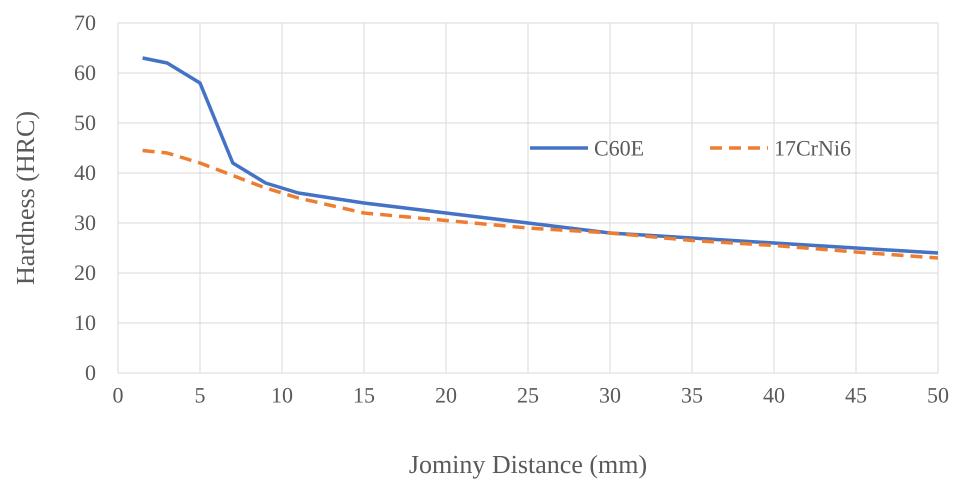 This screenshot has height=483, width=955. What do you see at coordinates (85, 323) in the screenshot?
I see `y-tick-label: 10` at bounding box center [85, 323].